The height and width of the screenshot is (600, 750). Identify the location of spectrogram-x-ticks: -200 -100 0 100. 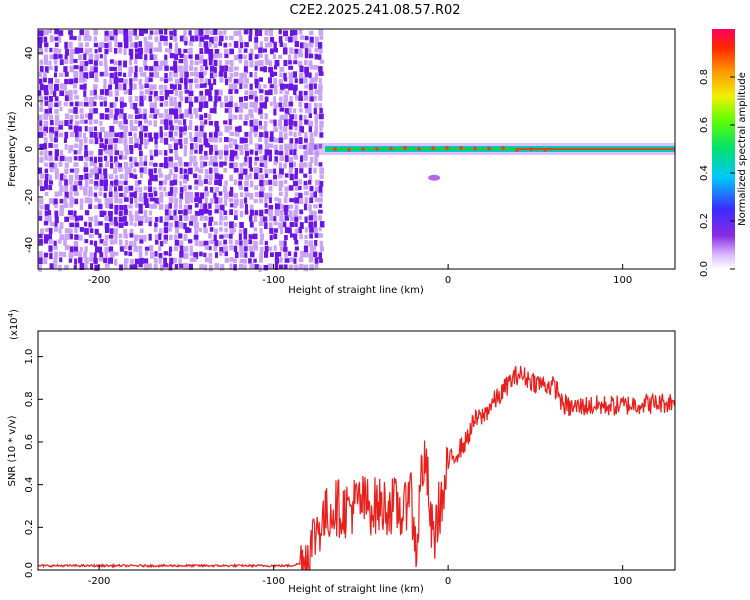
(360, 275).